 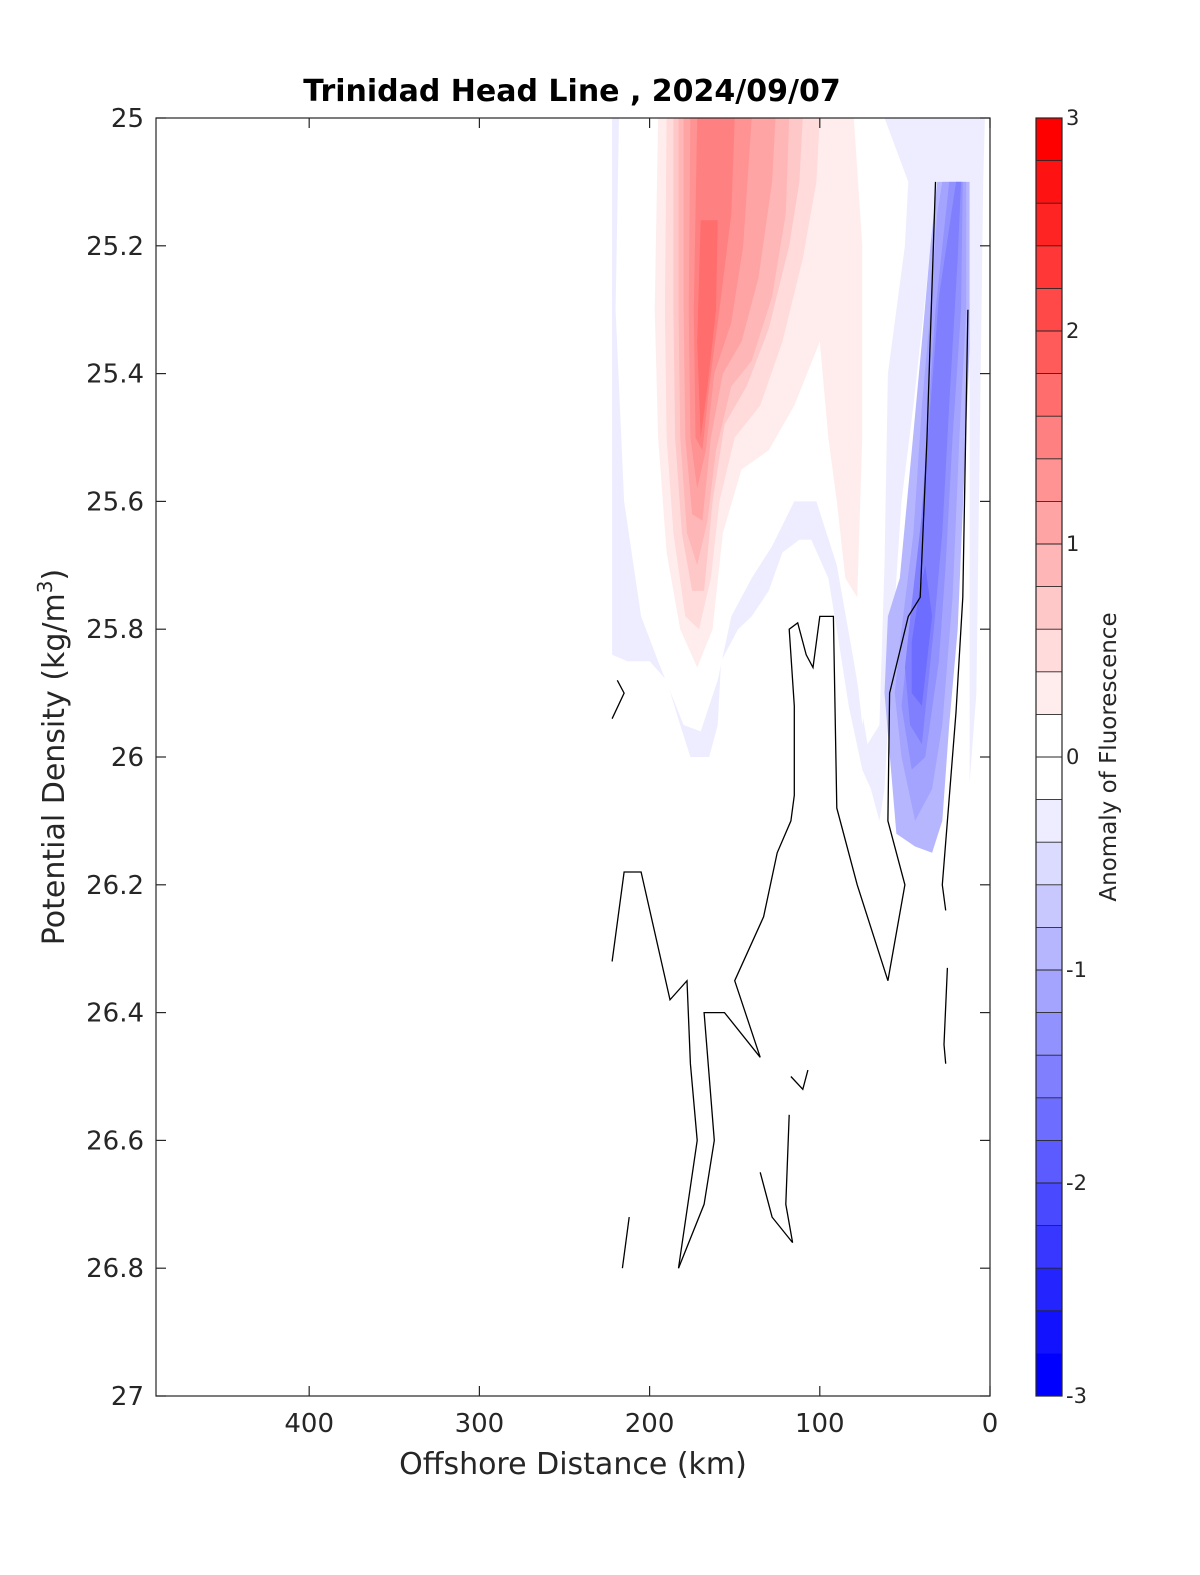 What do you see at coordinates (1072, 757) in the screenshot?
I see `colorbar-tick-label: 0` at bounding box center [1072, 757].